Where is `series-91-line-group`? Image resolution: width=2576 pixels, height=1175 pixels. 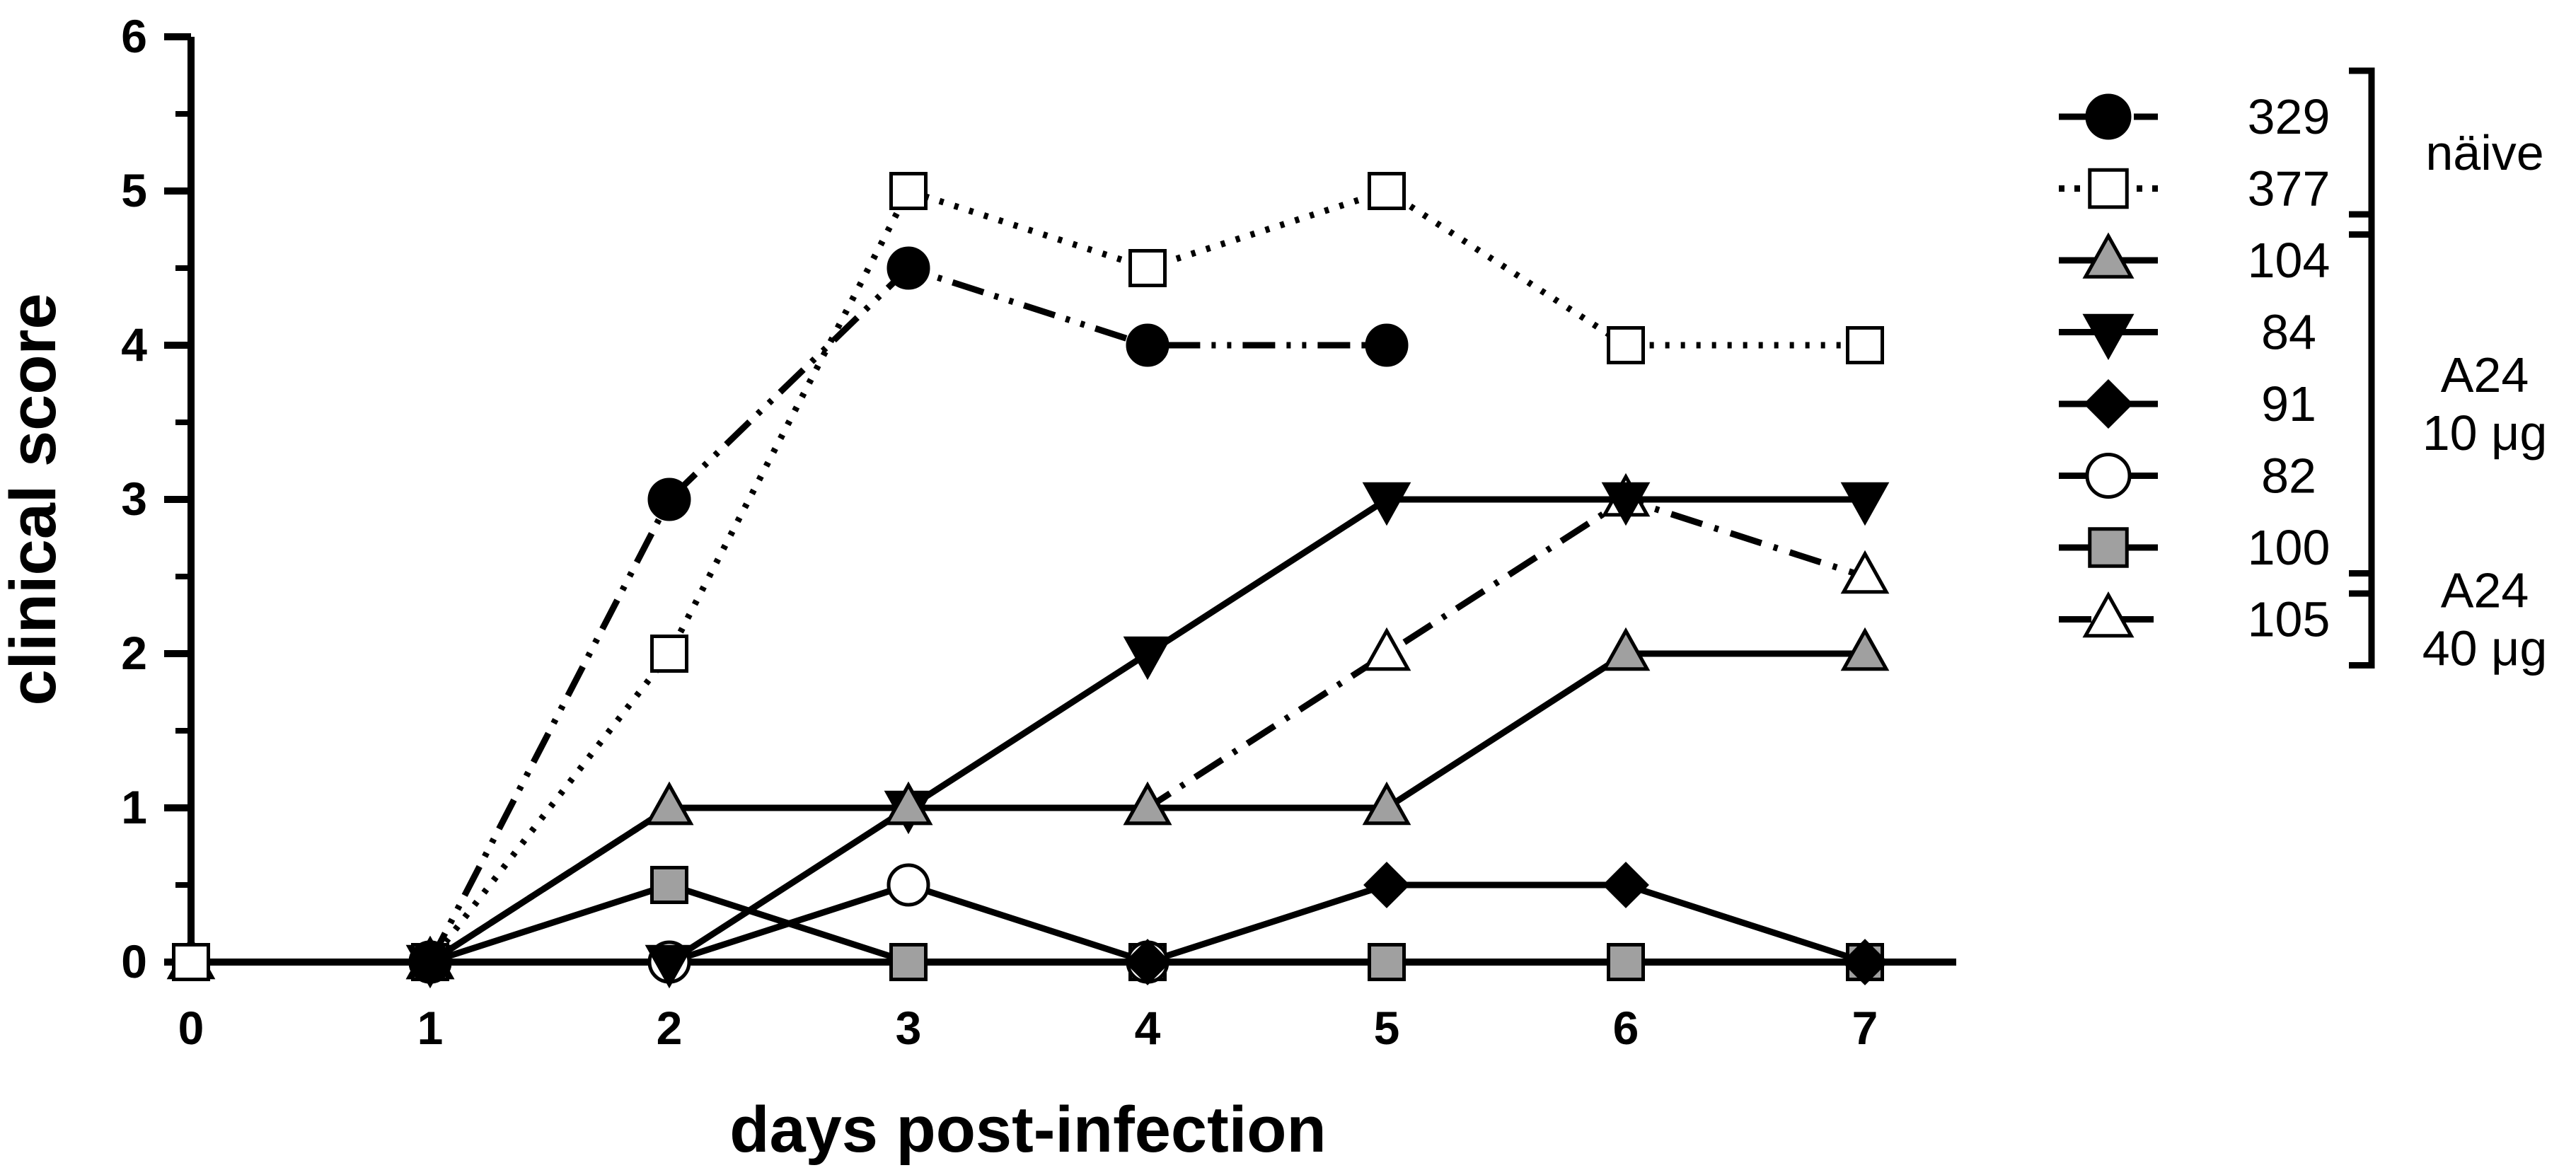
series-91-line-group is located at coordinates (1506, 924).